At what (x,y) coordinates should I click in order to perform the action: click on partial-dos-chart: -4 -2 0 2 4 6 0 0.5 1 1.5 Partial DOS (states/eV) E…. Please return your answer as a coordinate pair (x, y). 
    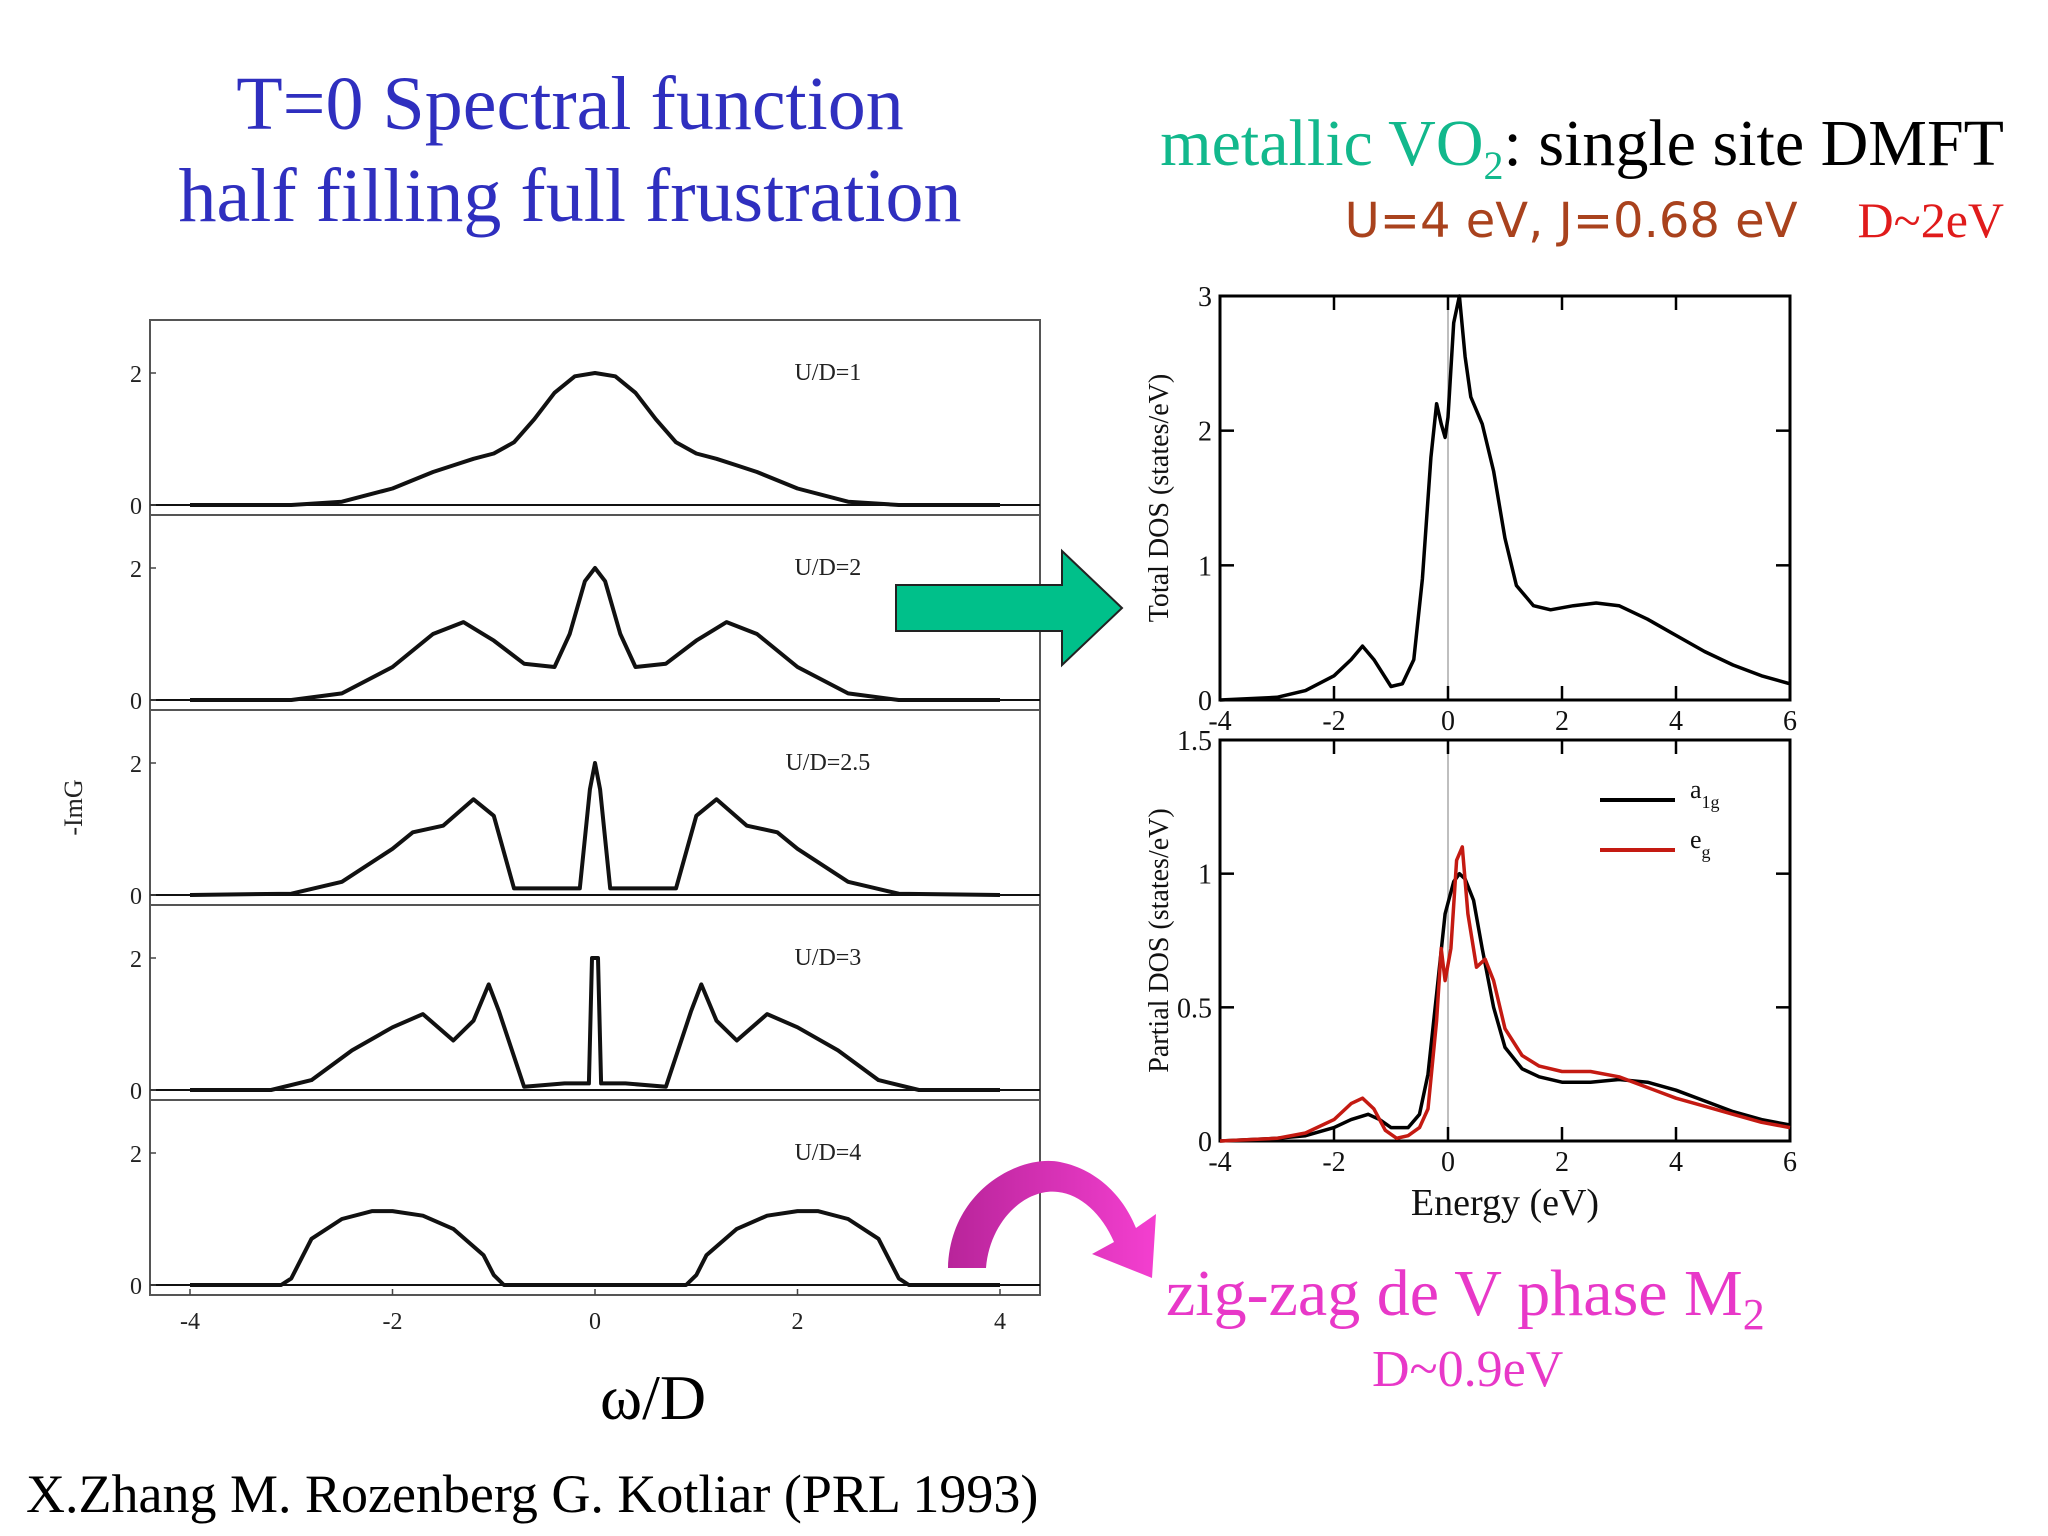
    Looking at the image, I should click on (1470, 975).